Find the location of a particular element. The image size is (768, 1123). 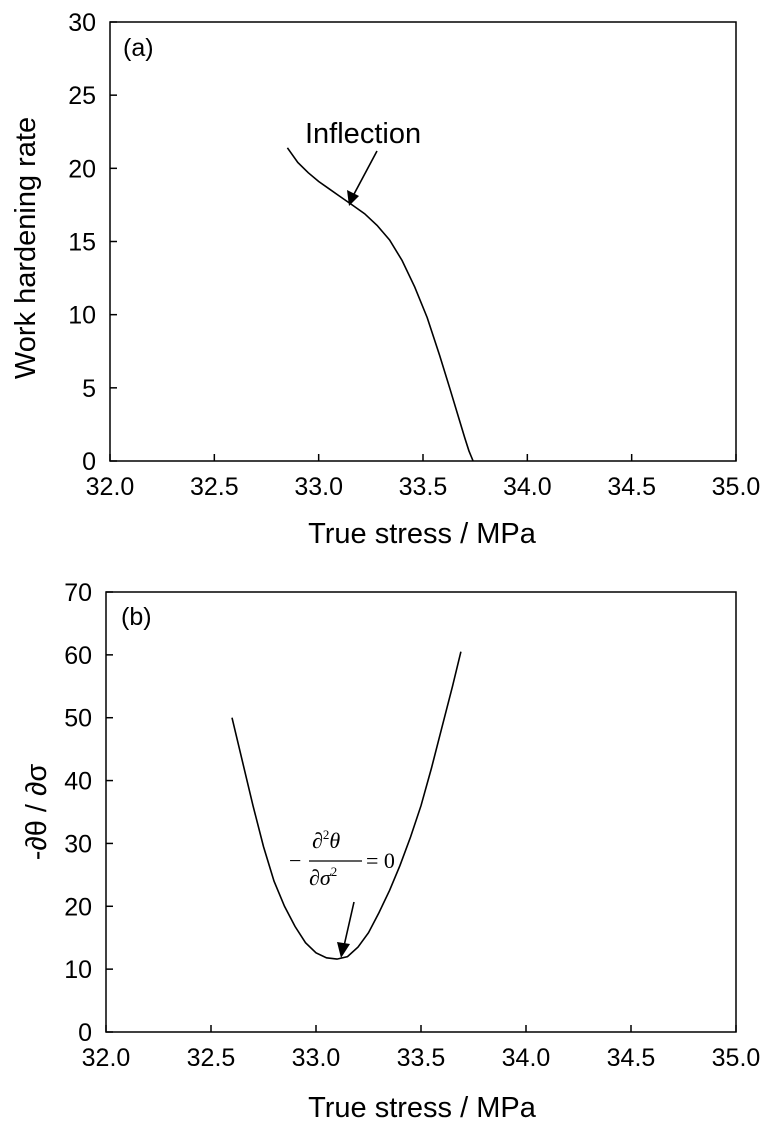

y-axis-title-a: Work hardening rate is located at coordinates (26, 248).